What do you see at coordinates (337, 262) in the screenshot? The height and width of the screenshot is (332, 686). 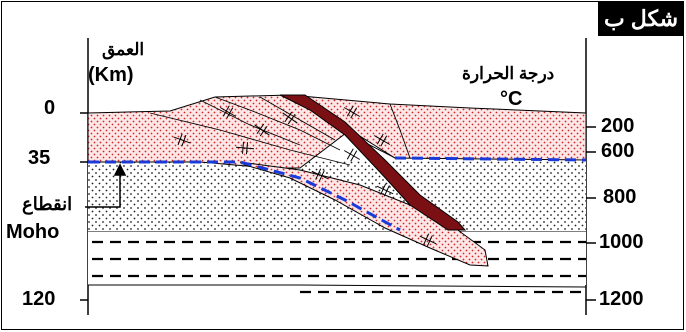 I see `asthenosphere-layer` at bounding box center [337, 262].